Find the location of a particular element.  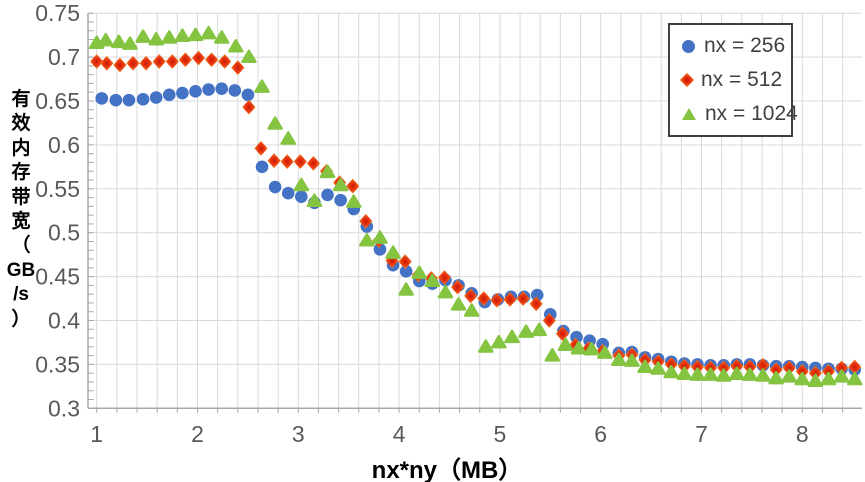

svg-text: 0.6 is located at coordinates (64, 145).